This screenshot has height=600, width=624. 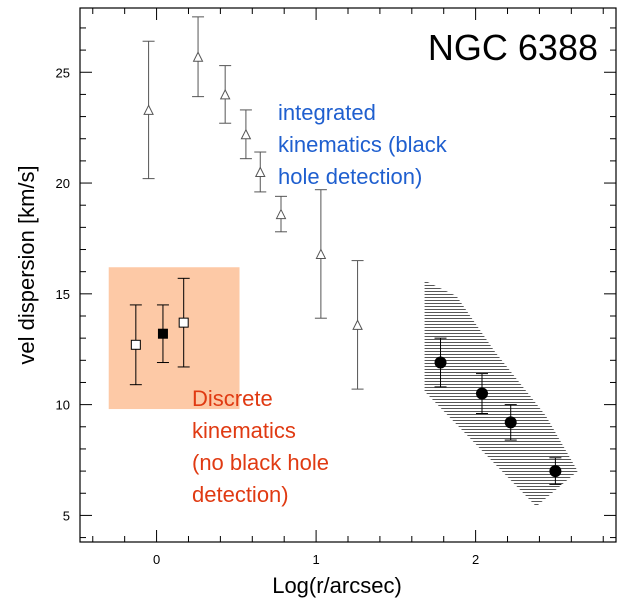 What do you see at coordinates (327, 112) in the screenshot?
I see `integrated-annotation-line: integrated` at bounding box center [327, 112].